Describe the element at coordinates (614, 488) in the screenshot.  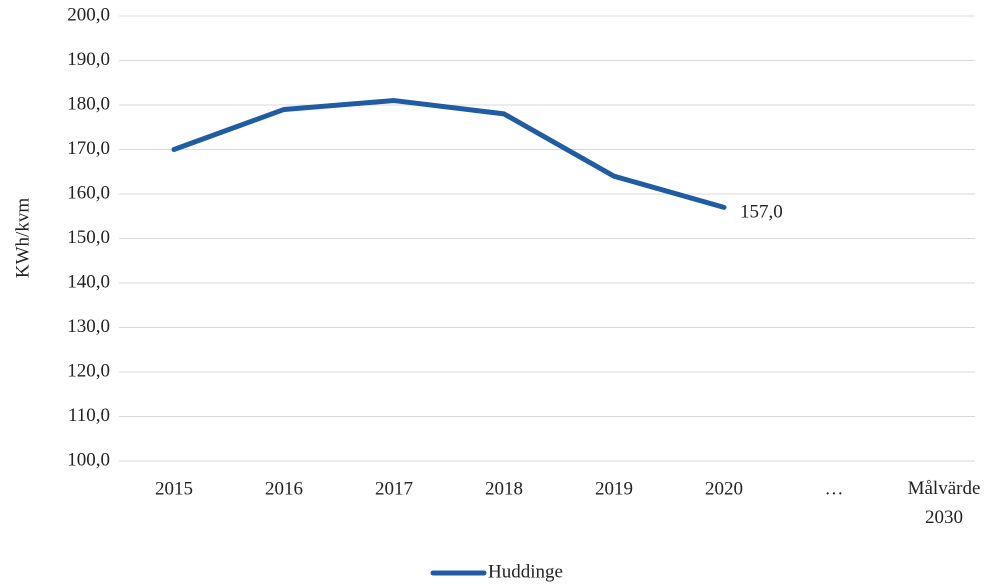
I see `x-tick-label: 2019` at that location.